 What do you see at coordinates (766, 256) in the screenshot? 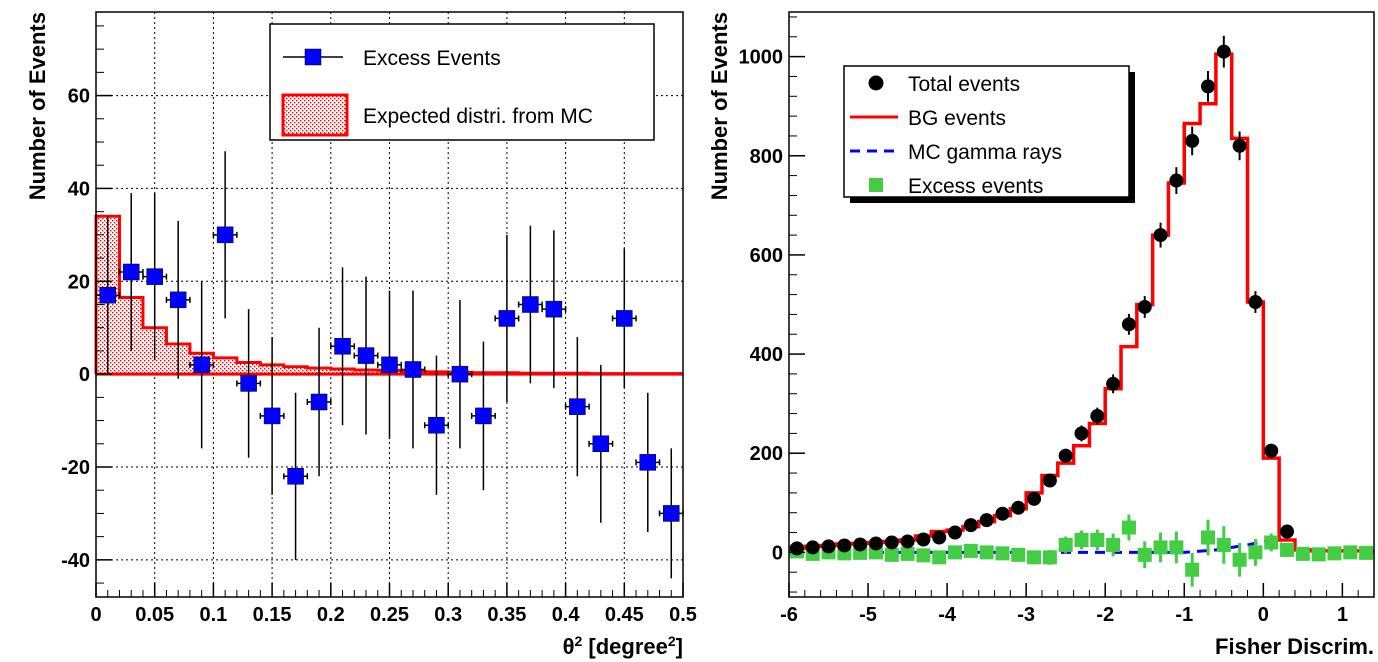
I see `right-y-tick-label: 600` at bounding box center [766, 256].